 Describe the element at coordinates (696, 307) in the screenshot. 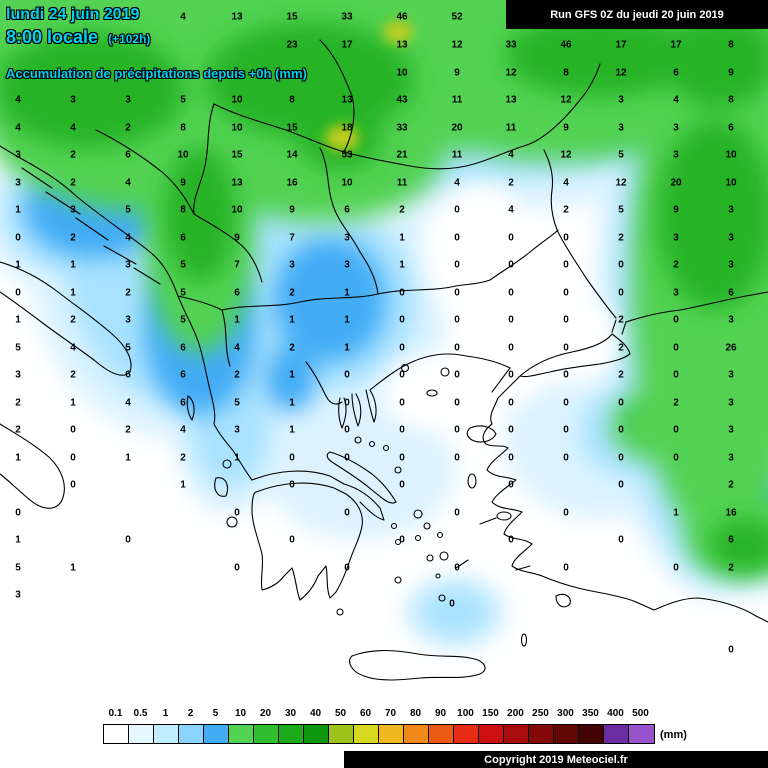

I see `black-sea-south-coast` at that location.